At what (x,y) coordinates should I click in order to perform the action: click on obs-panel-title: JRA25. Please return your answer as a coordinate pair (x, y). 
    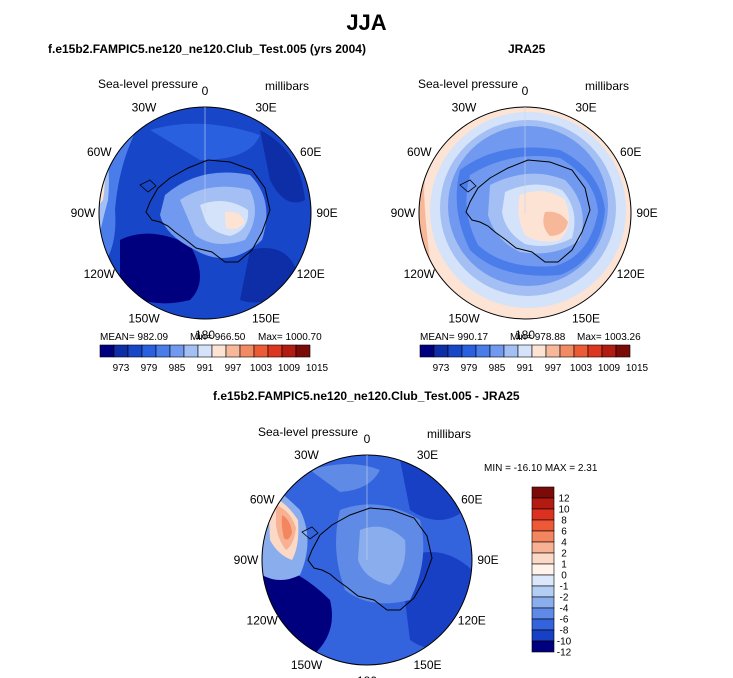
    Looking at the image, I should click on (527, 49).